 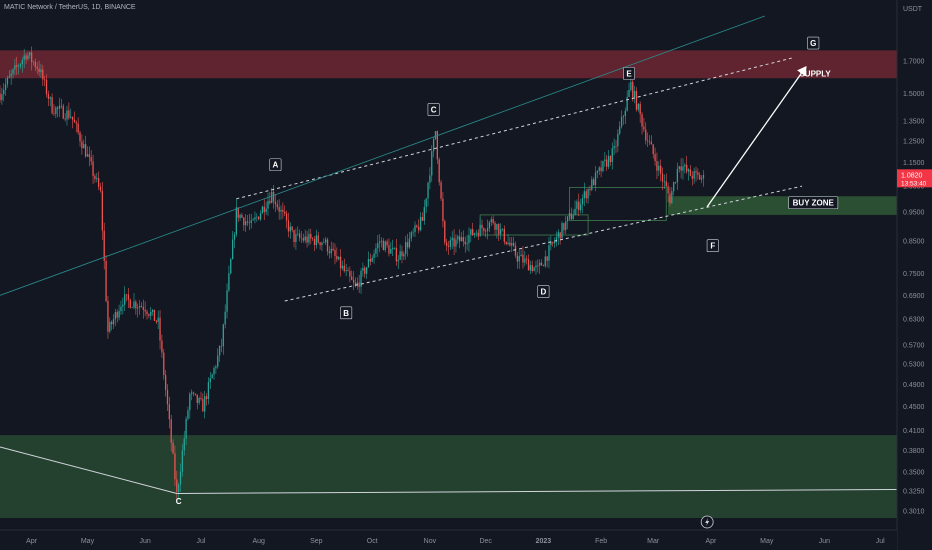 I want to click on y-axis-currency: USDT, so click(x=913, y=9).